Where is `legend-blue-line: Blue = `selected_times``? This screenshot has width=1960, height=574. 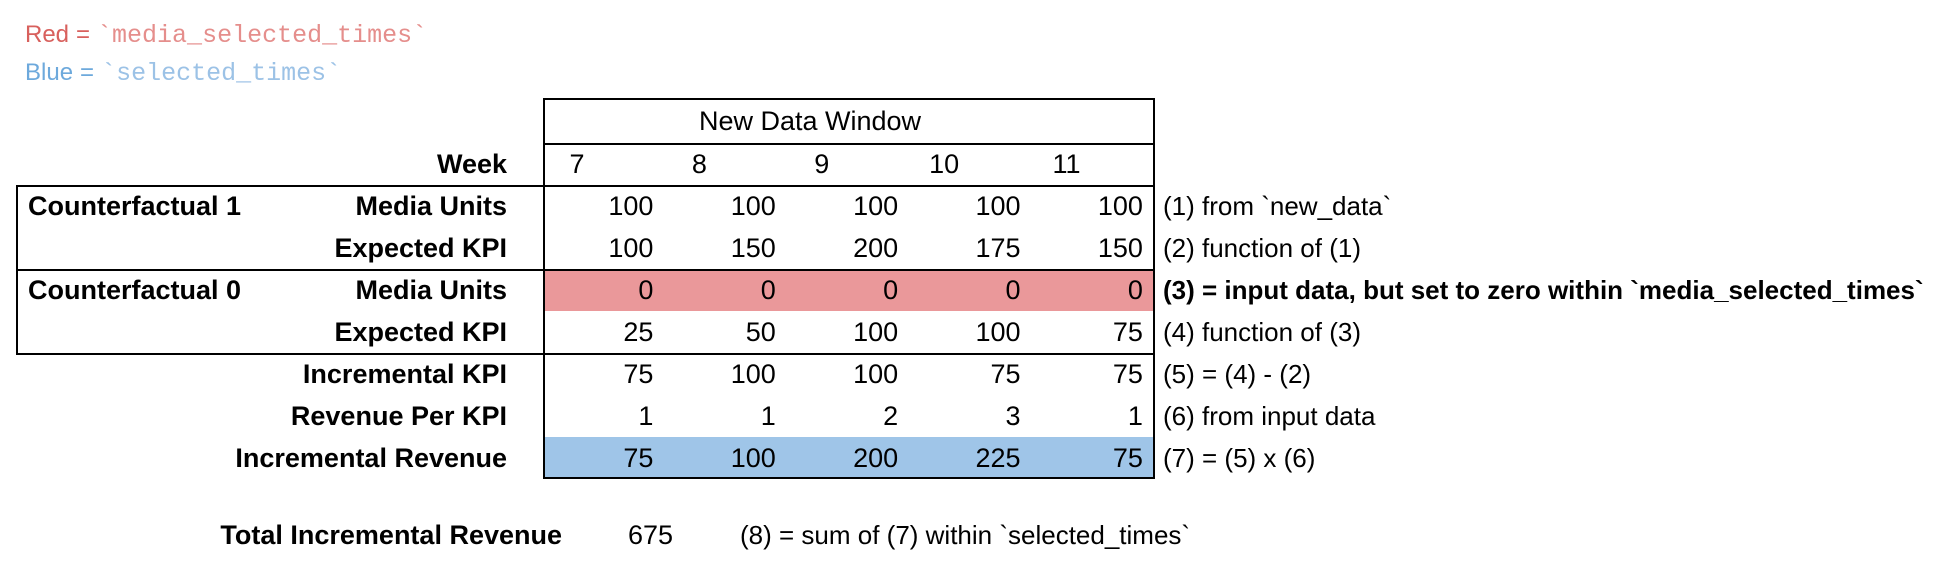
legend-blue-line: Blue = `selected_times` is located at coordinates (183, 73).